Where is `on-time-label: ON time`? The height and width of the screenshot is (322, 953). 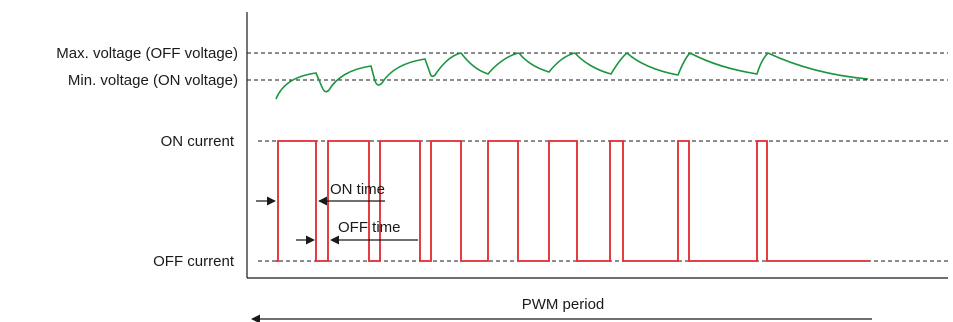
on-time-label: ON time is located at coordinates (357, 189).